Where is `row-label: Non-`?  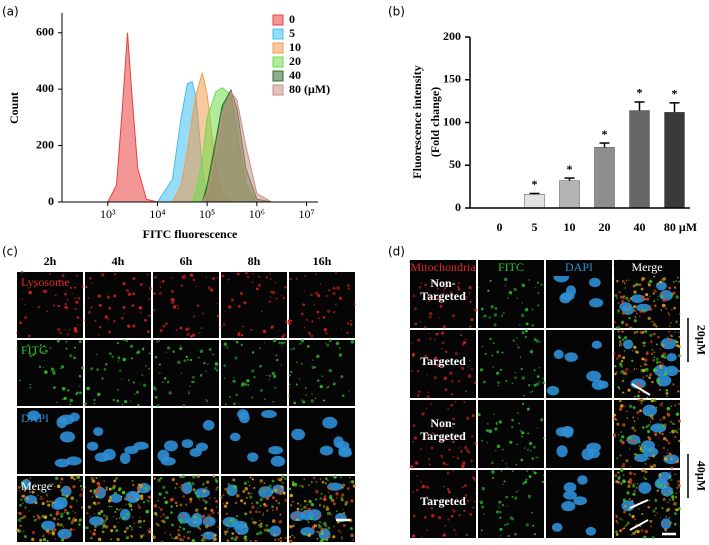
row-label: Non- is located at coordinates (442, 423).